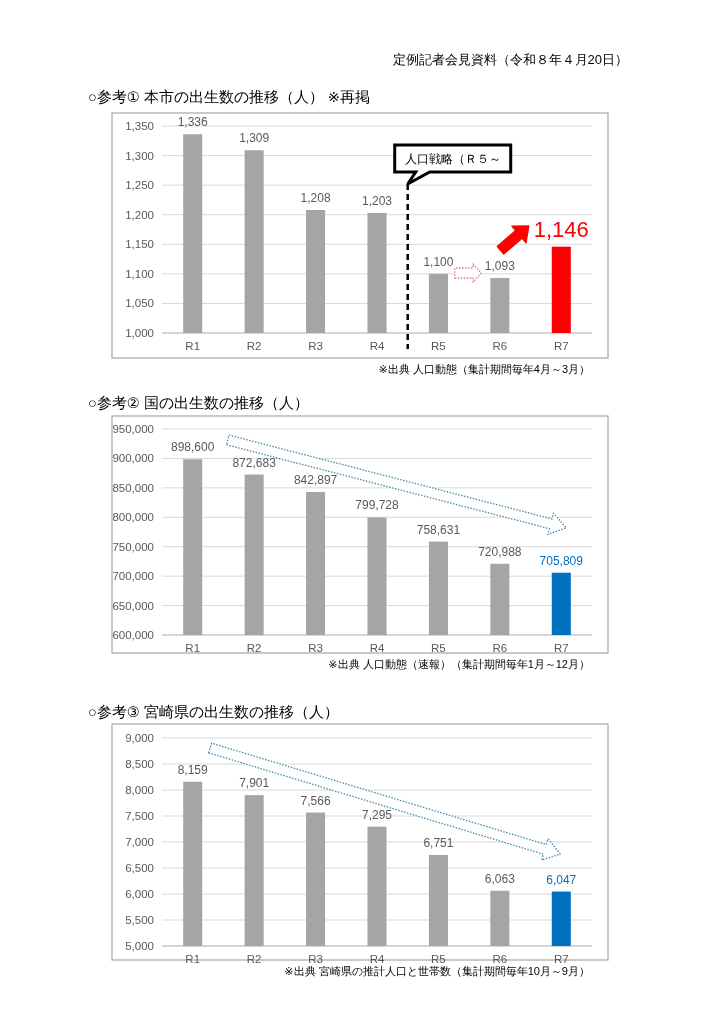 This screenshot has height=1024, width=724. I want to click on y-tick-label: 8,000, so click(139, 790).